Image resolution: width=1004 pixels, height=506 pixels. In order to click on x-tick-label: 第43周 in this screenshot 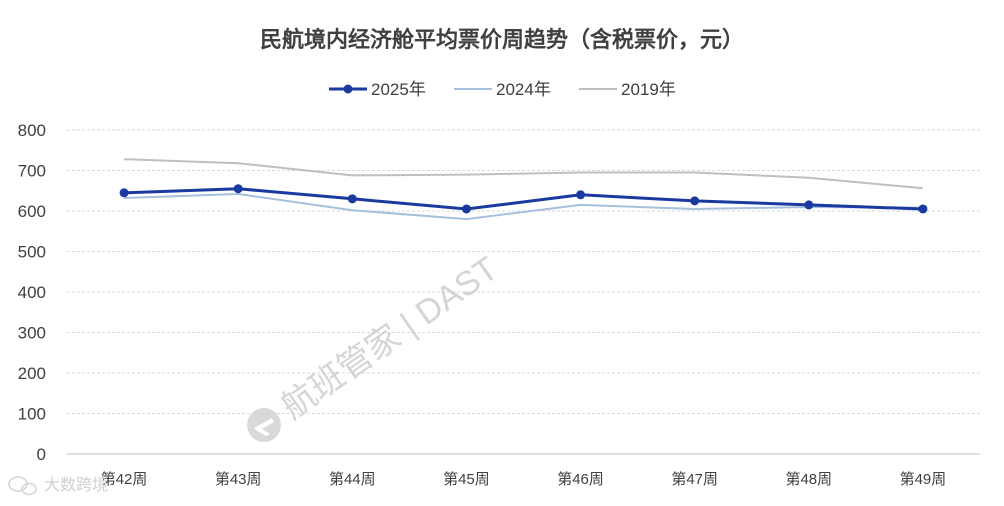, I will do `click(238, 479)`.